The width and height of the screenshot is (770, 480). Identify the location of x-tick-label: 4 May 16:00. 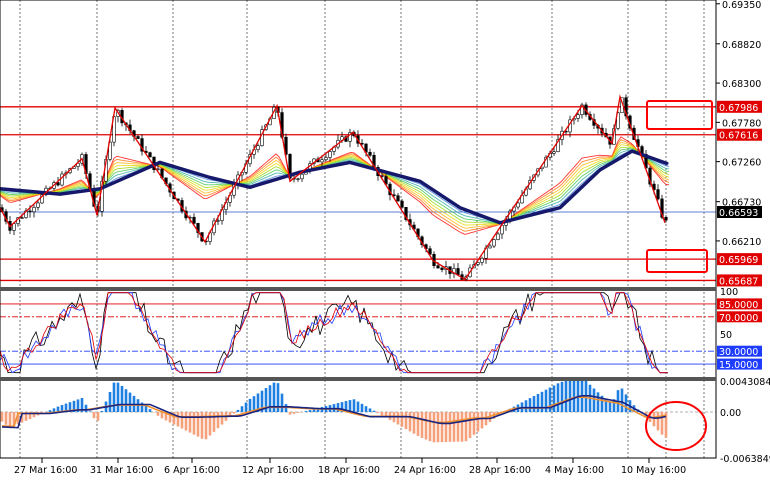
(574, 470).